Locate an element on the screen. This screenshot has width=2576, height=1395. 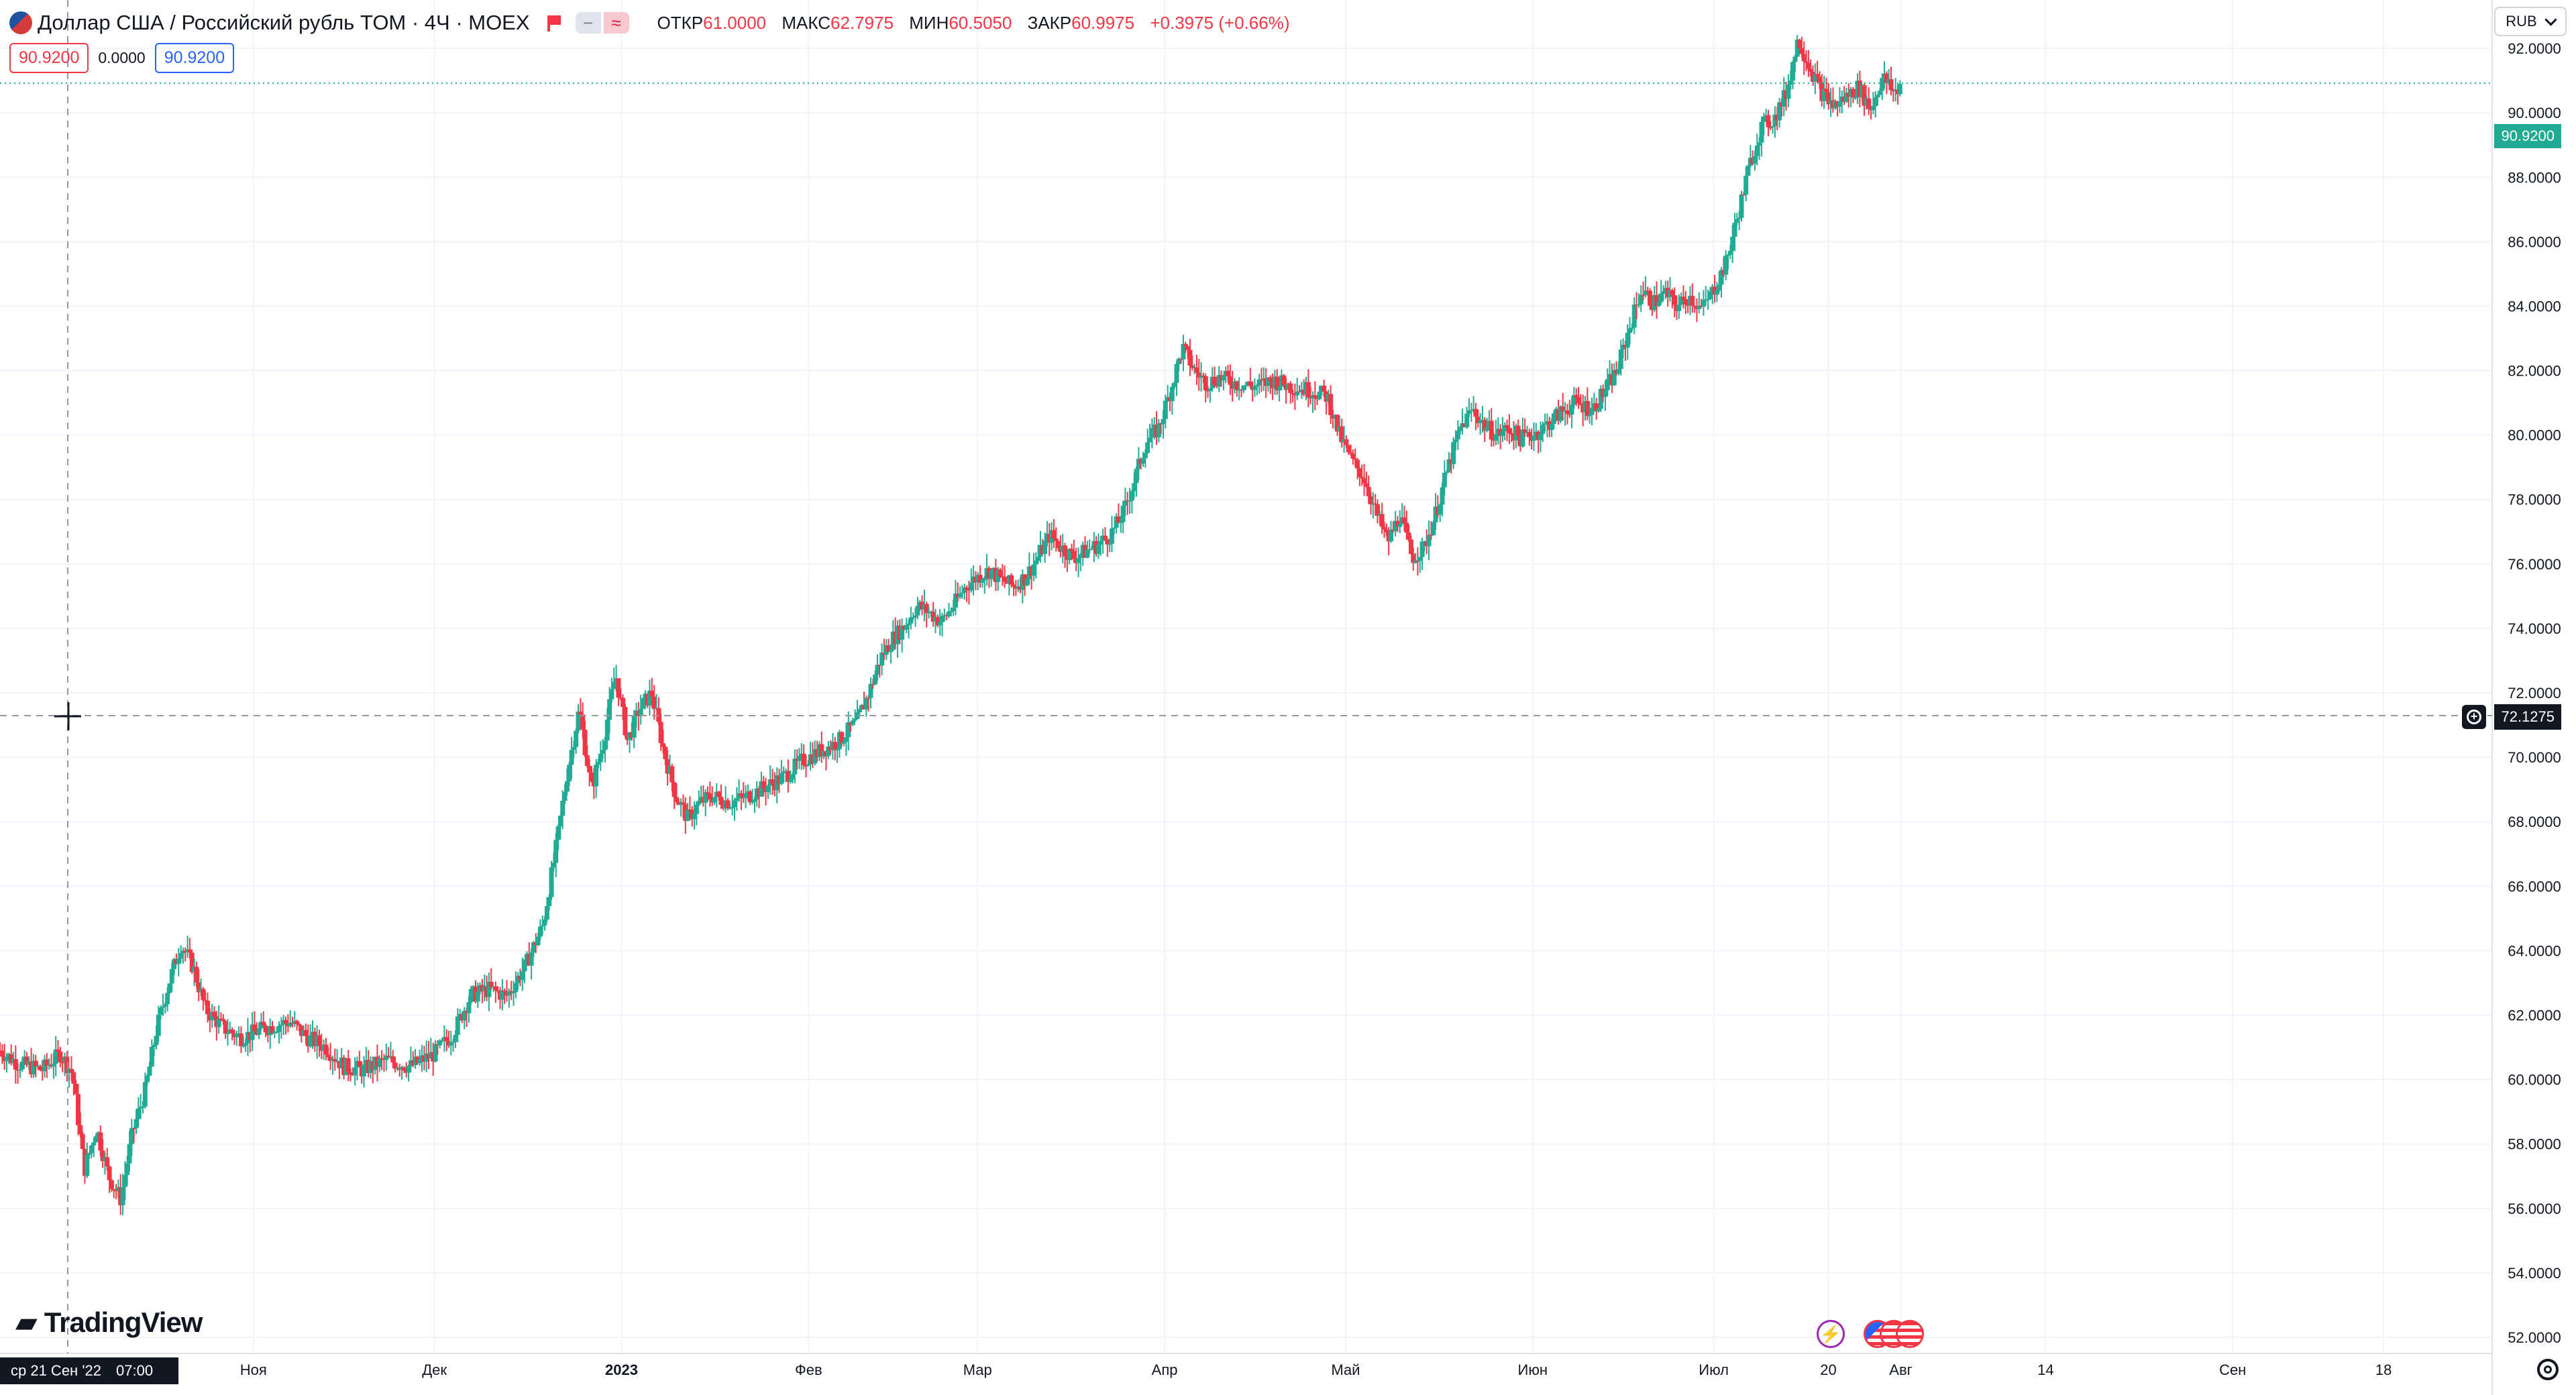
tradingview-logo: ▰ TradingView is located at coordinates (109, 1322).